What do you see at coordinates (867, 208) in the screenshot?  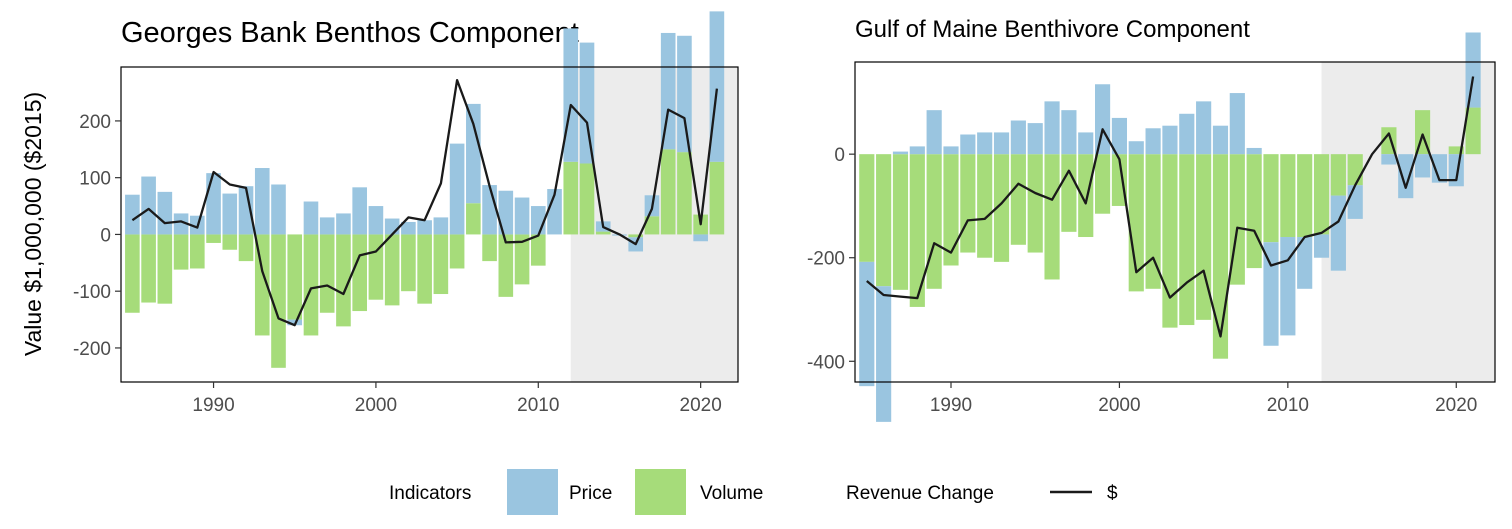 I see `chart2-bar-volume-1985` at bounding box center [867, 208].